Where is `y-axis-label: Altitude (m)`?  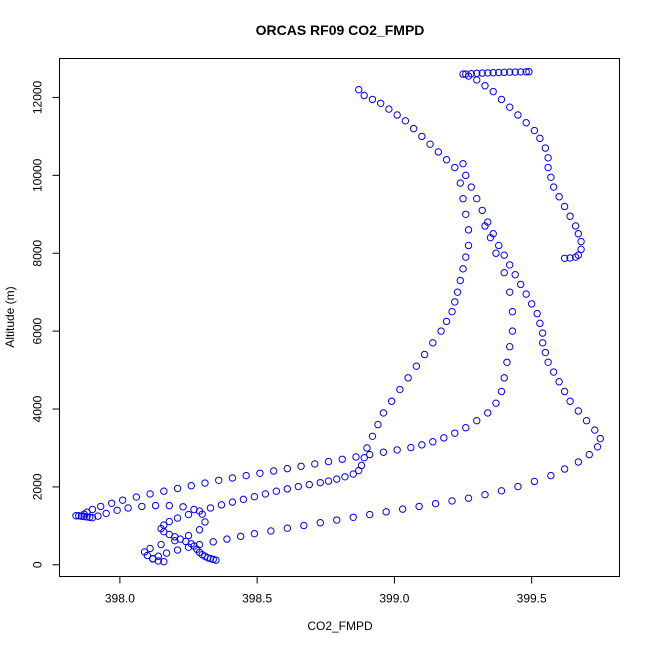 y-axis-label: Altitude (m) is located at coordinates (10, 316).